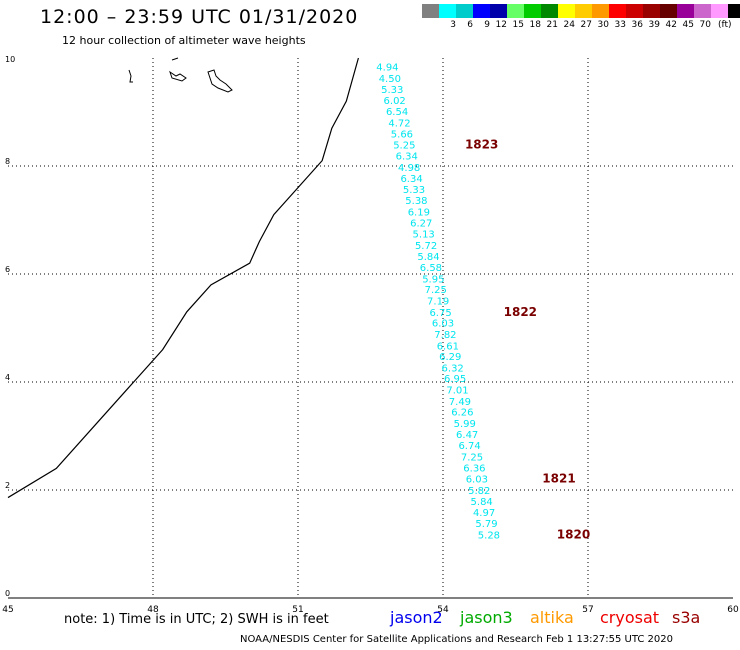  I want to click on color-scale-labels: 3 6 9 12 15 18 21 24 27 30 33 36 39 42 45 70, so click(581, 25).